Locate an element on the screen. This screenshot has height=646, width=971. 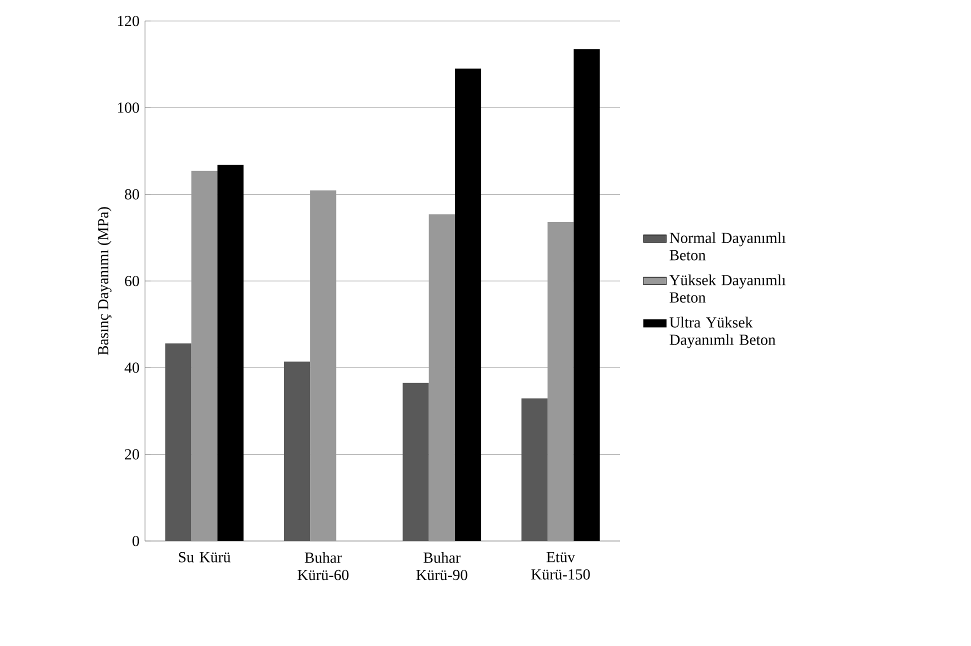
x-tick-label: Etüv Kürü-150 is located at coordinates (560, 566).